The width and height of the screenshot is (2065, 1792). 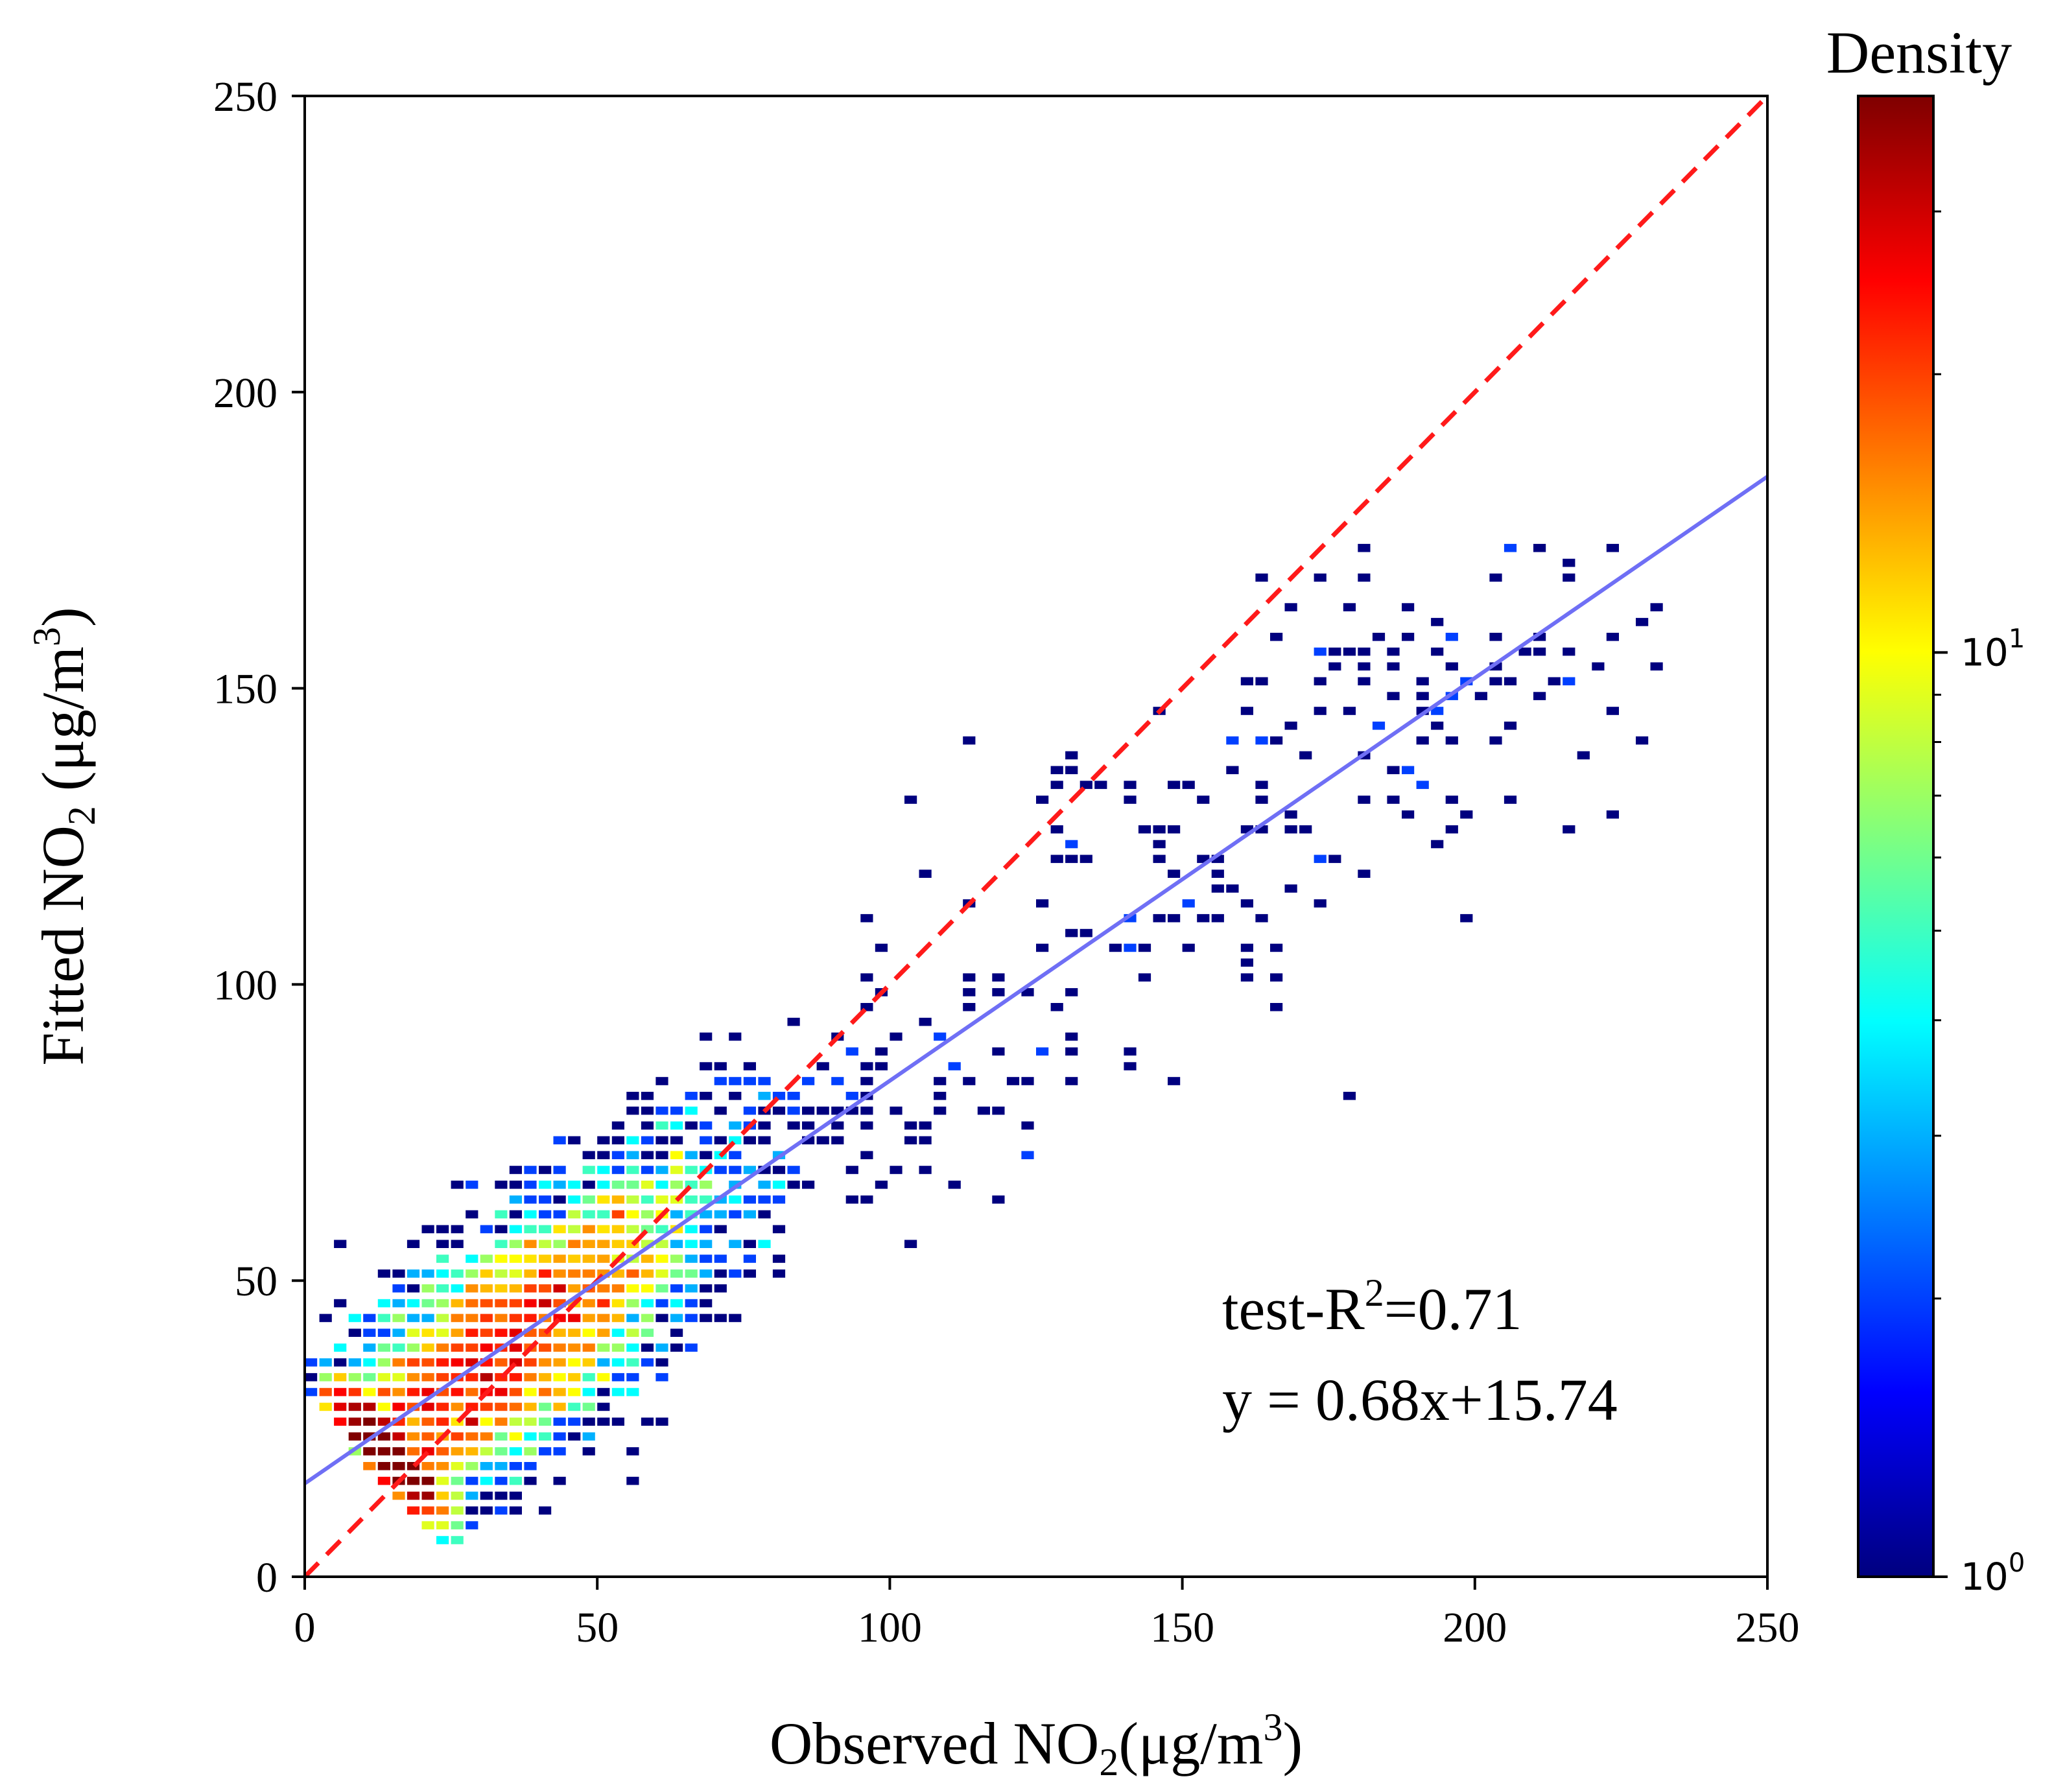 I want to click on x-tick-label: 100, so click(x=890, y=1627).